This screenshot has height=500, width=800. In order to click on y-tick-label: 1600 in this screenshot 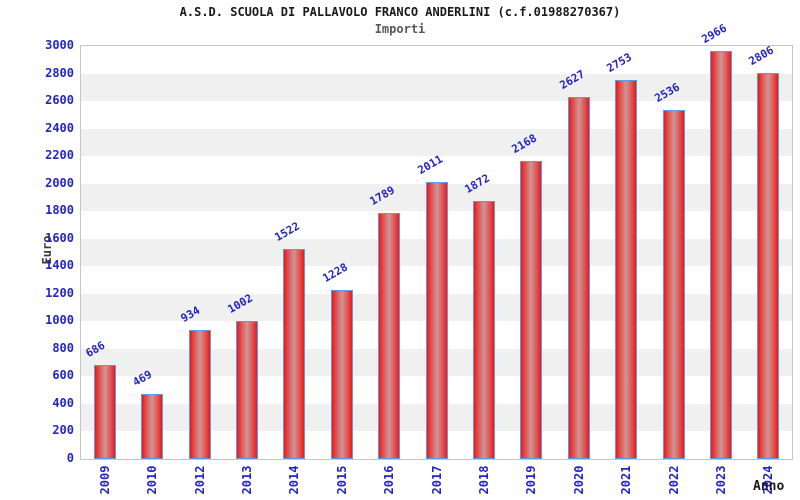, I will do `click(59, 237)`.